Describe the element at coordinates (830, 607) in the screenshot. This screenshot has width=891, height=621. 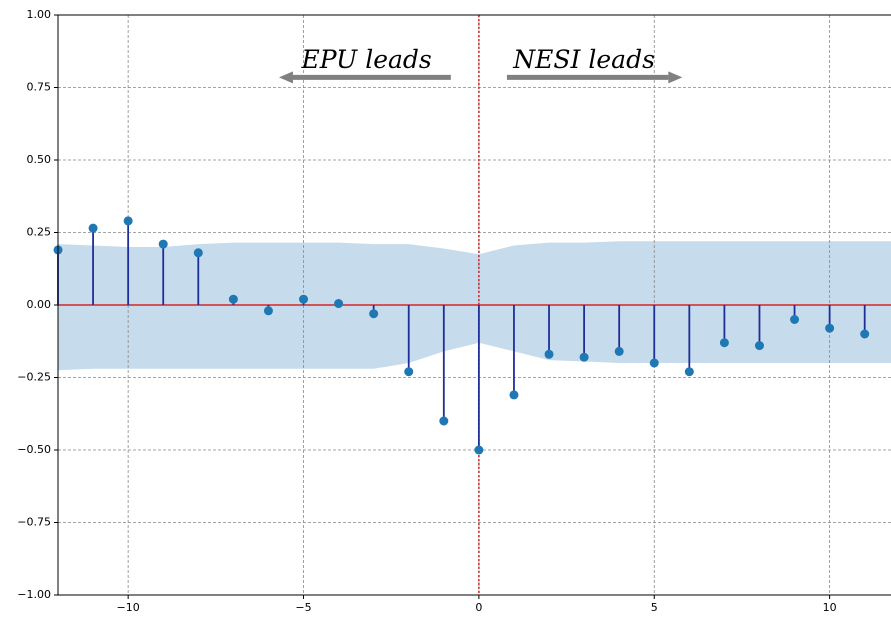
I see `x-tick-label: 10` at that location.